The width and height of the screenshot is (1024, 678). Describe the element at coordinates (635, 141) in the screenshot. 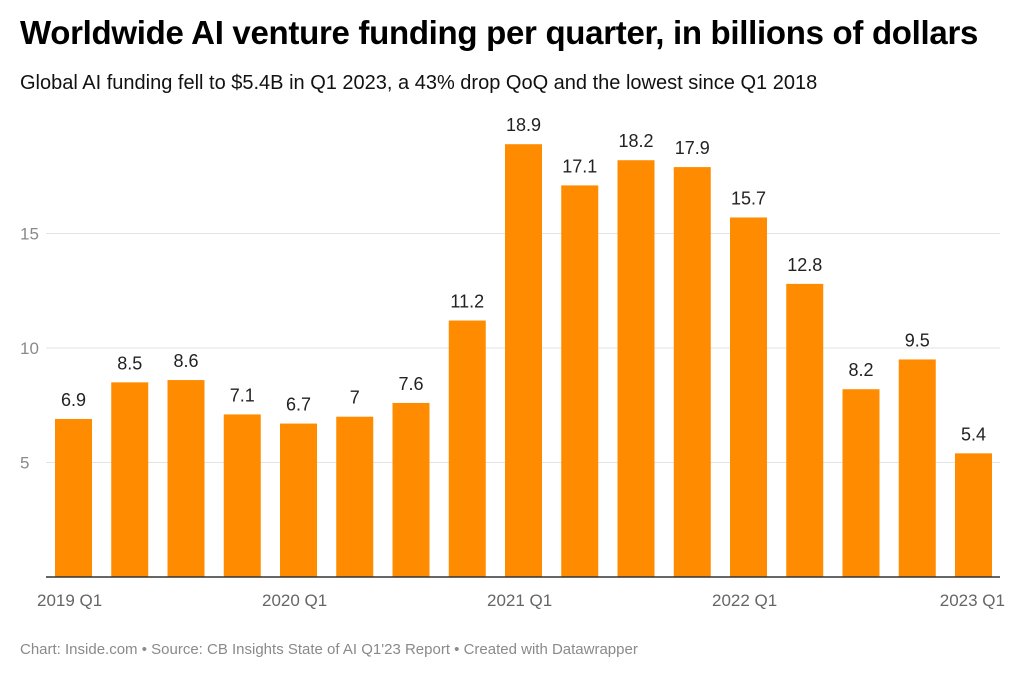

I see `bar-value-label: 18.2` at that location.